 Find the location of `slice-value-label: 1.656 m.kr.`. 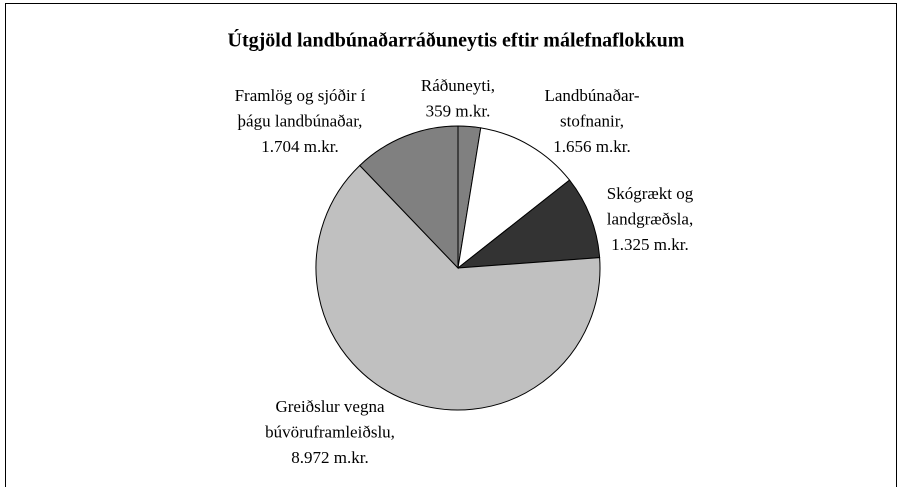

slice-value-label: 1.656 m.kr. is located at coordinates (591, 146).